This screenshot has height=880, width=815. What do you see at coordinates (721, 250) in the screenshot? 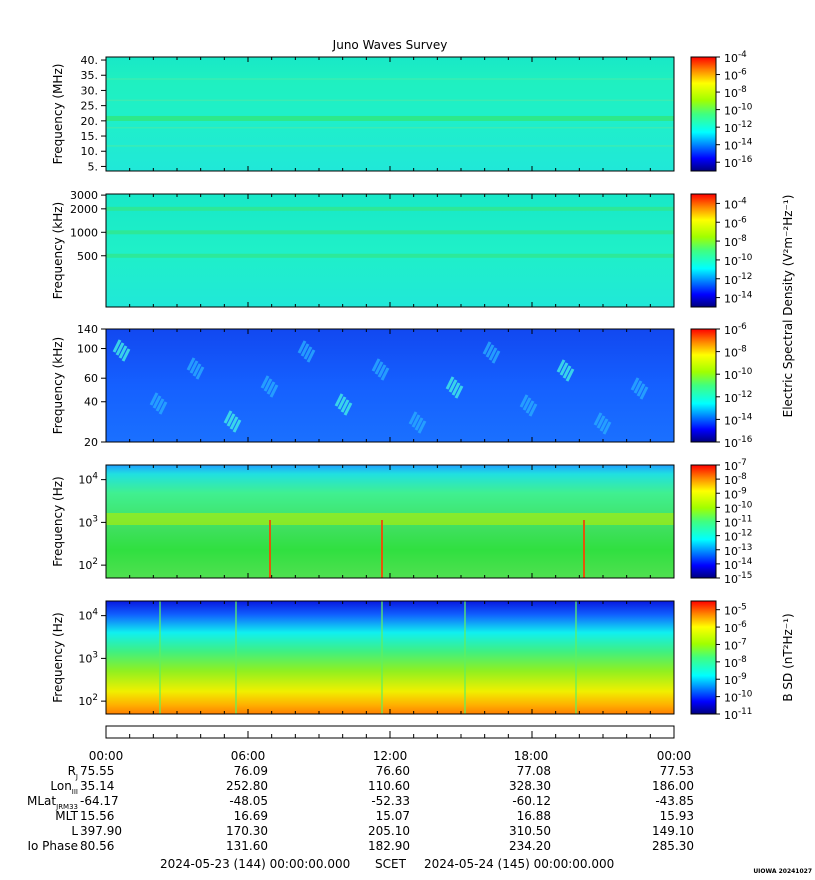
I see `colorbar: 10⁻⁴ 10⁻⁶ 10⁻⁸ 10⁻¹⁰ 10⁻¹² 10⁻¹⁴` at bounding box center [721, 250].